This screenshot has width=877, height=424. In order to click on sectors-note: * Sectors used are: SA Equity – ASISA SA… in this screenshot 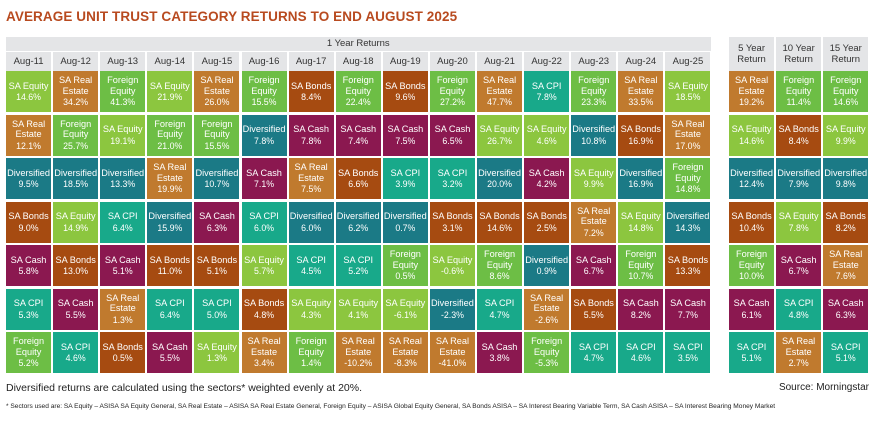, I will do `click(391, 406)`.